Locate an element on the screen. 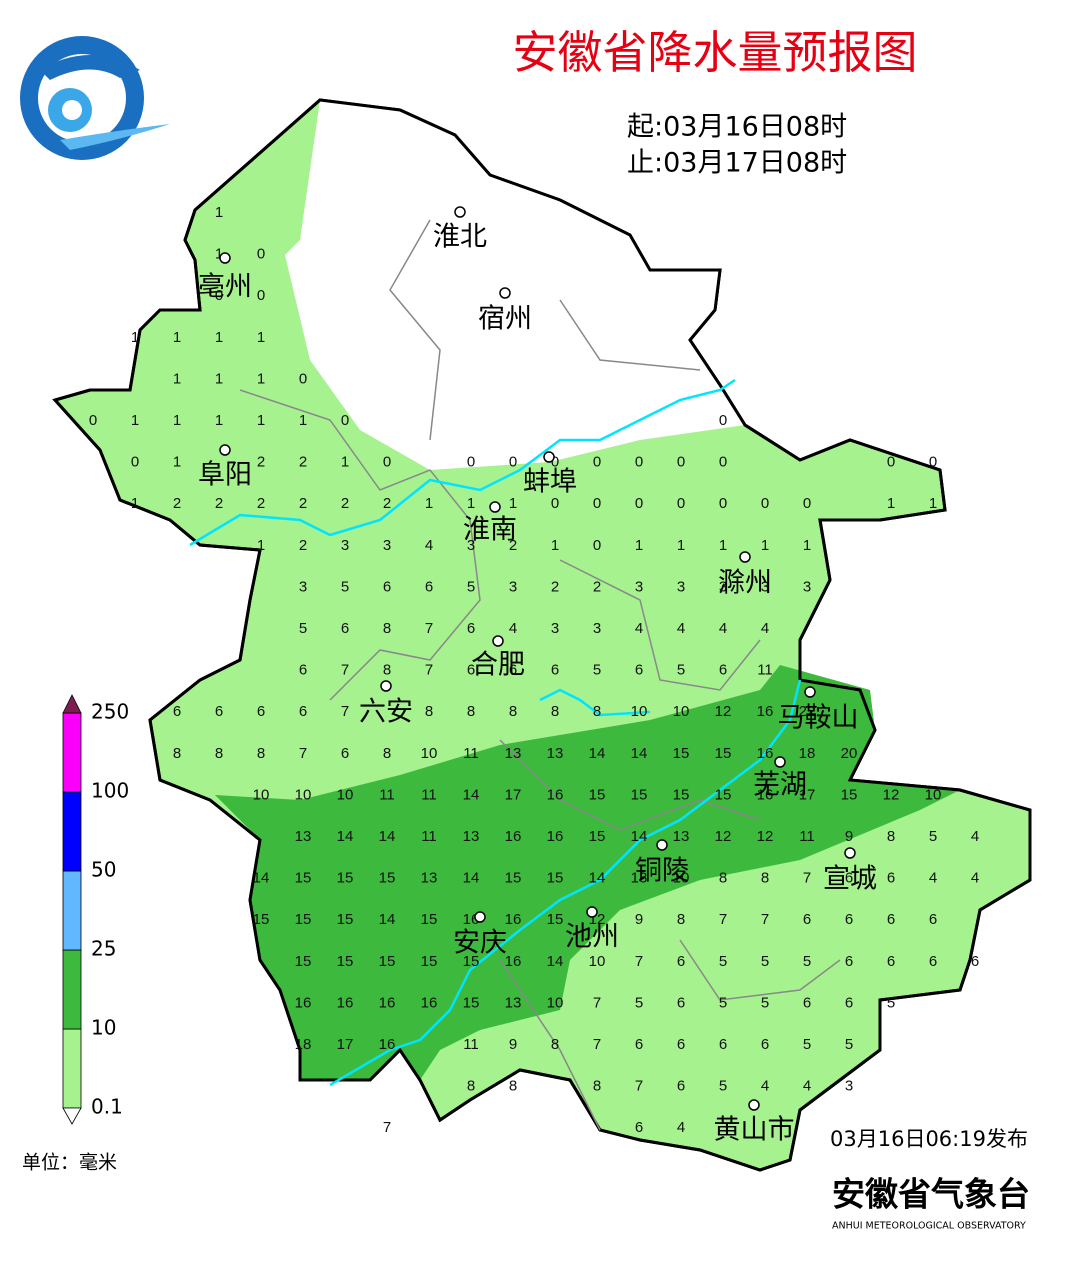 Image resolution: width=1080 pixels, height=1265 pixels. city-name: 淮南 is located at coordinates (490, 530).